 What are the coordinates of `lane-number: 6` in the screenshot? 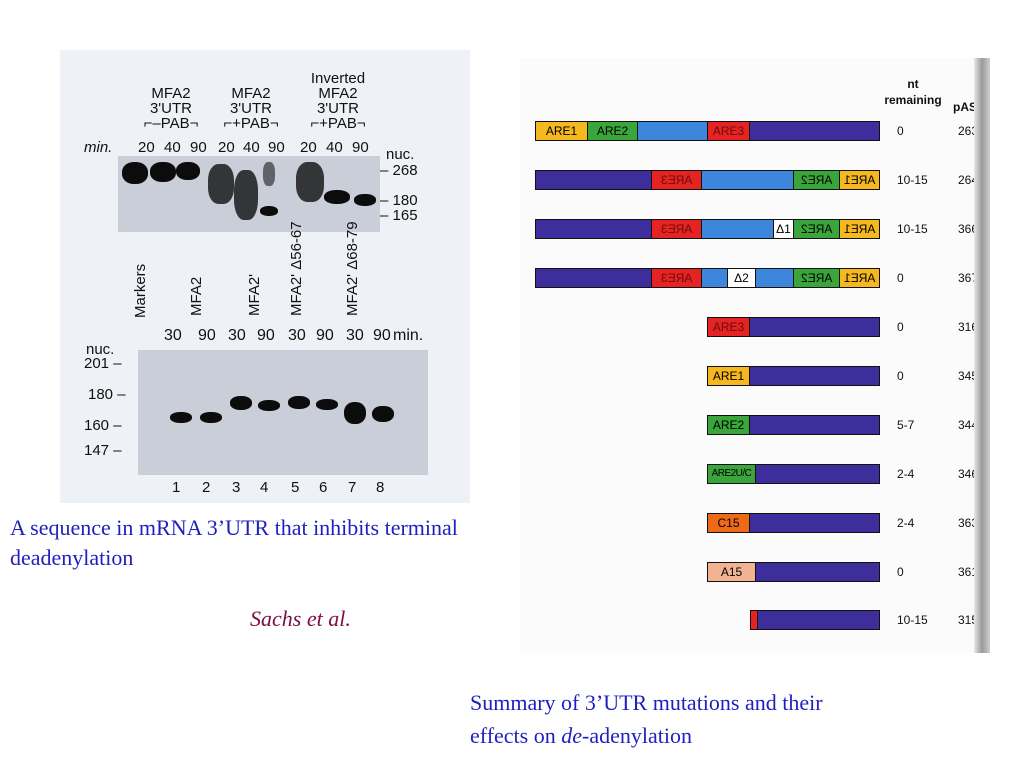 It's located at (323, 487).